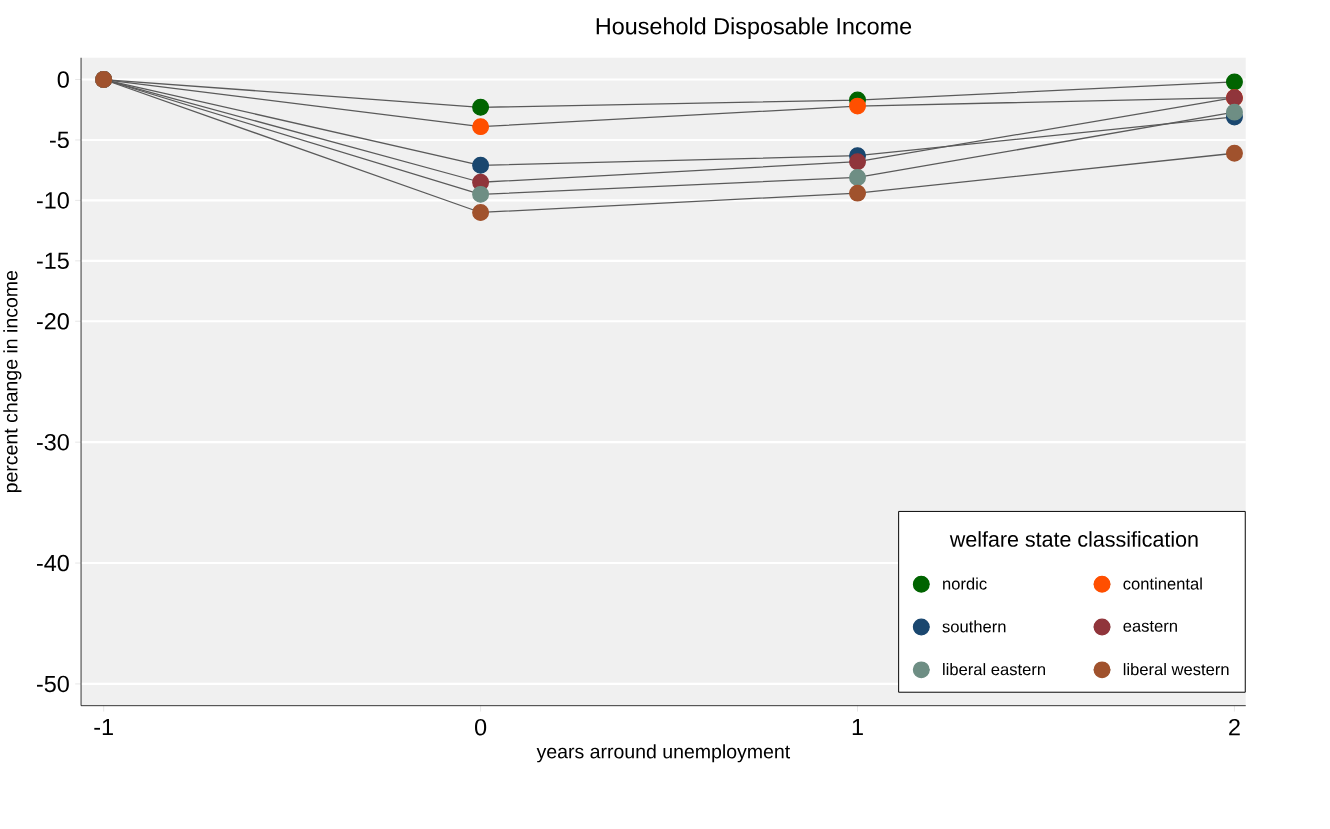  What do you see at coordinates (1234, 727) in the screenshot?
I see `x-tick-label: 2` at bounding box center [1234, 727].